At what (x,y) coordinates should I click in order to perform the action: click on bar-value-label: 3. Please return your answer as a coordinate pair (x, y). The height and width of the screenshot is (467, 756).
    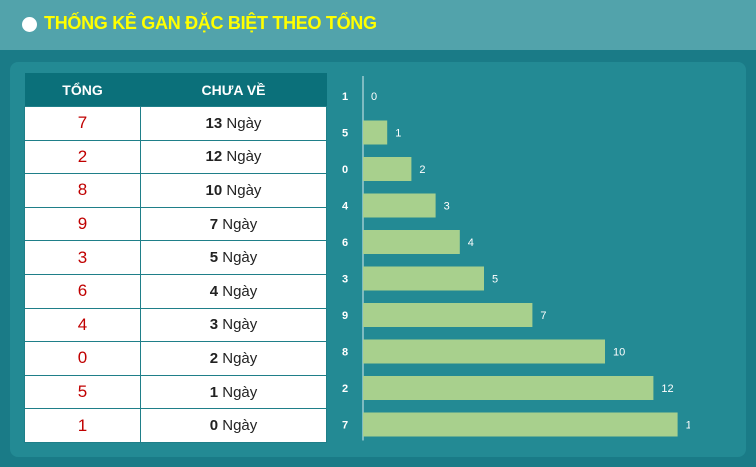
    Looking at the image, I should click on (447, 207).